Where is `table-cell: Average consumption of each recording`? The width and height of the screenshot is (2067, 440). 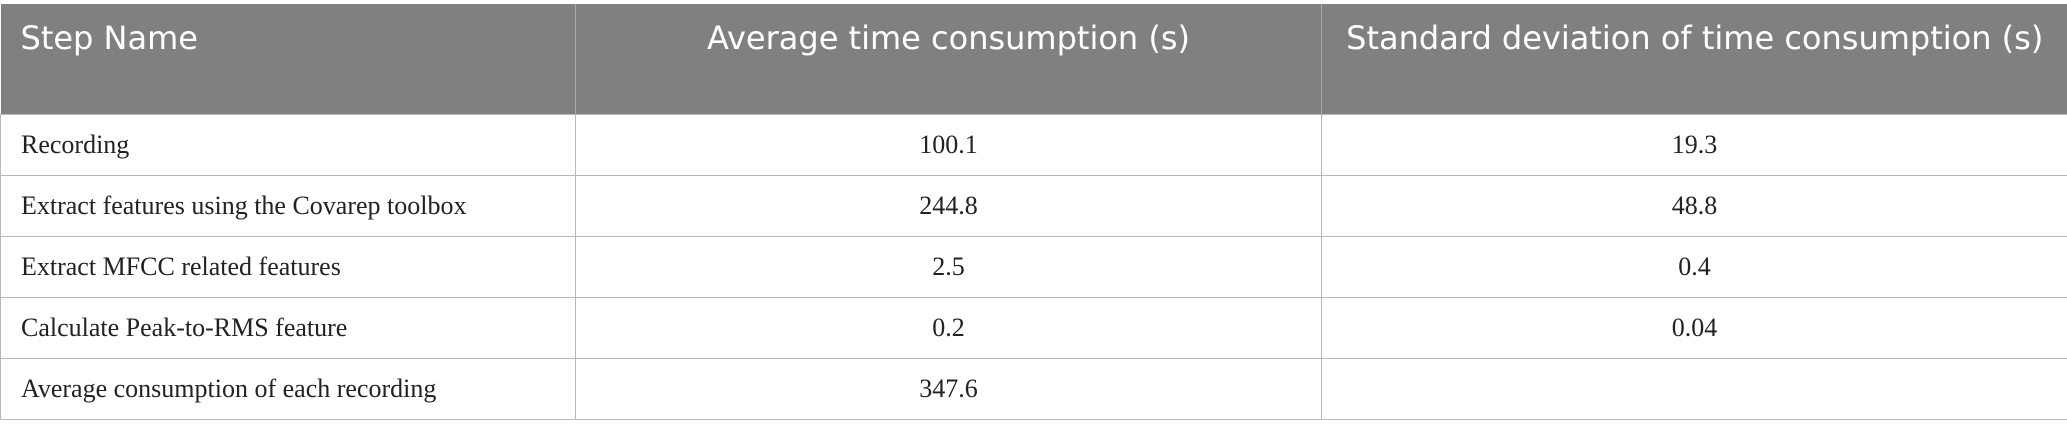 table-cell: Average consumption of each recording is located at coordinates (288, 388).